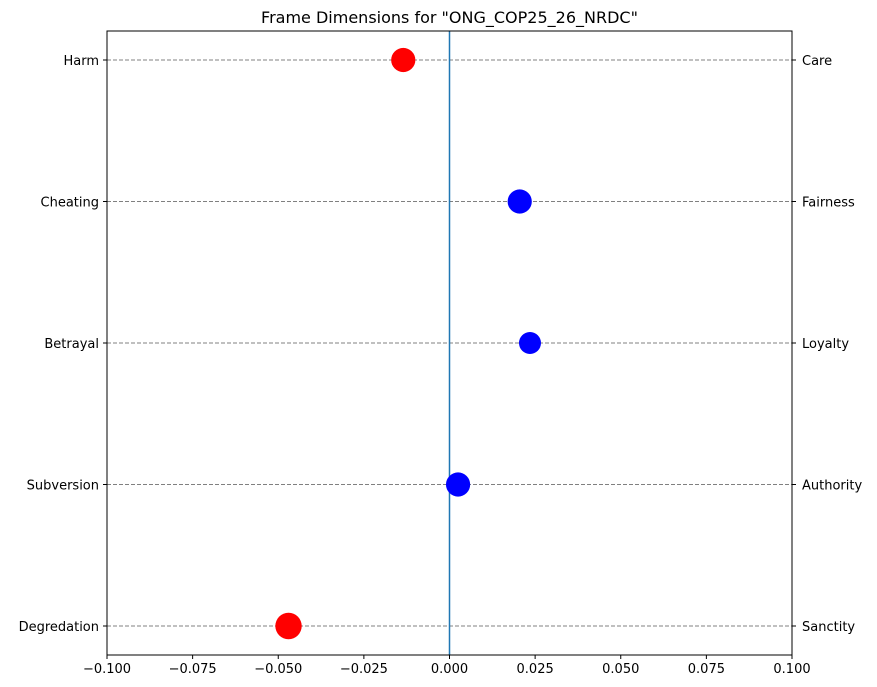 The image size is (877, 687). I want to click on right-tick-label: Sanctity, so click(828, 627).